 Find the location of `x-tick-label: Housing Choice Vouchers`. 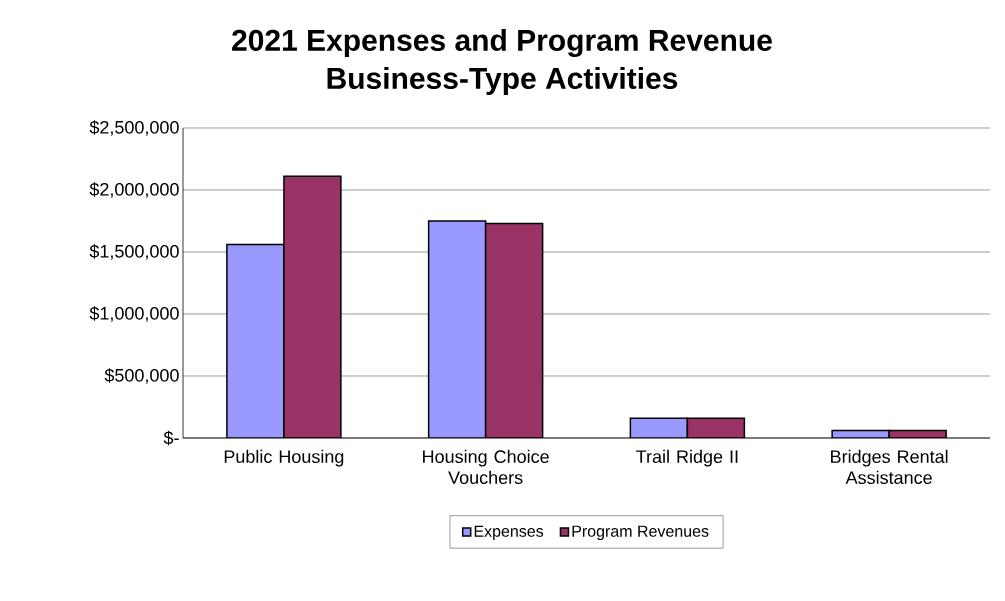

x-tick-label: Housing Choice Vouchers is located at coordinates (486, 466).